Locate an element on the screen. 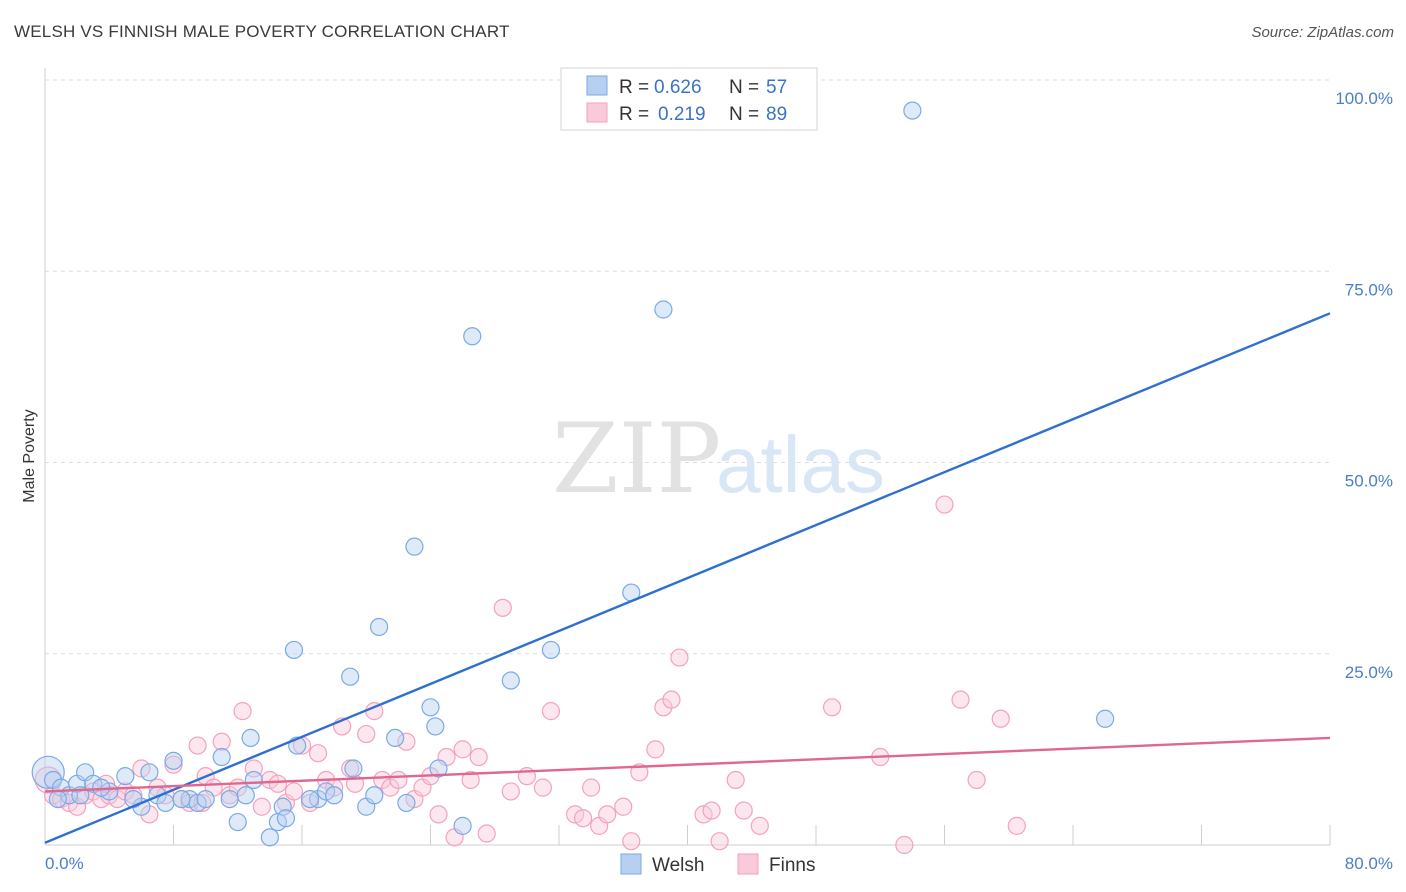 The image size is (1406, 892). y-tick-label-1: 50.0% is located at coordinates (1369, 481).